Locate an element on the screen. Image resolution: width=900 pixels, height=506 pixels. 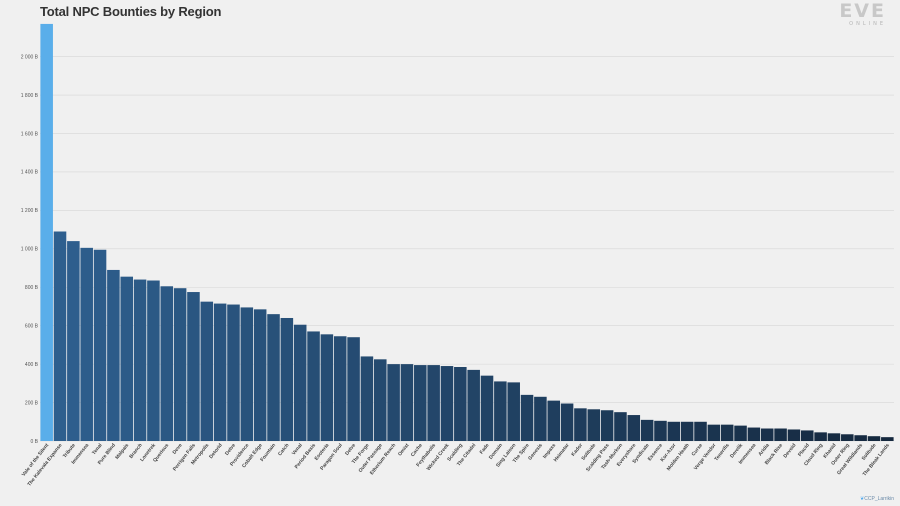
y-tick-label: 0 B is located at coordinates (34, 442).